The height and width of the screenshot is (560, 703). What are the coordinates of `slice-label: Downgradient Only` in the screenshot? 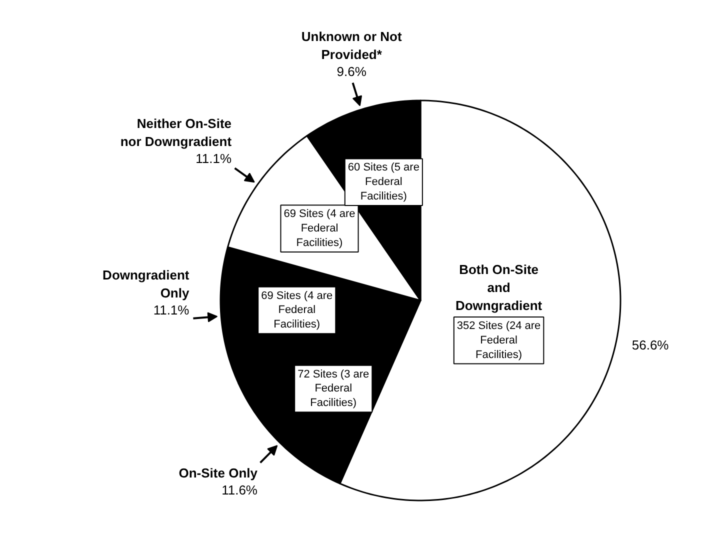 It's located at (146, 284).